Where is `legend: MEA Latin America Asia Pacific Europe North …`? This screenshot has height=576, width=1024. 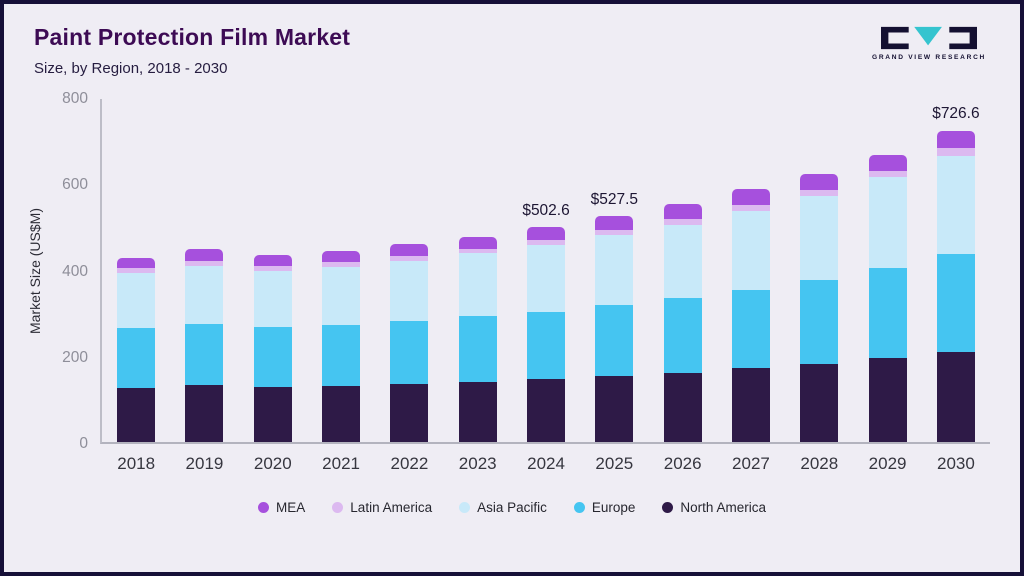 legend: MEA Latin America Asia Pacific Europe North … is located at coordinates (512, 507).